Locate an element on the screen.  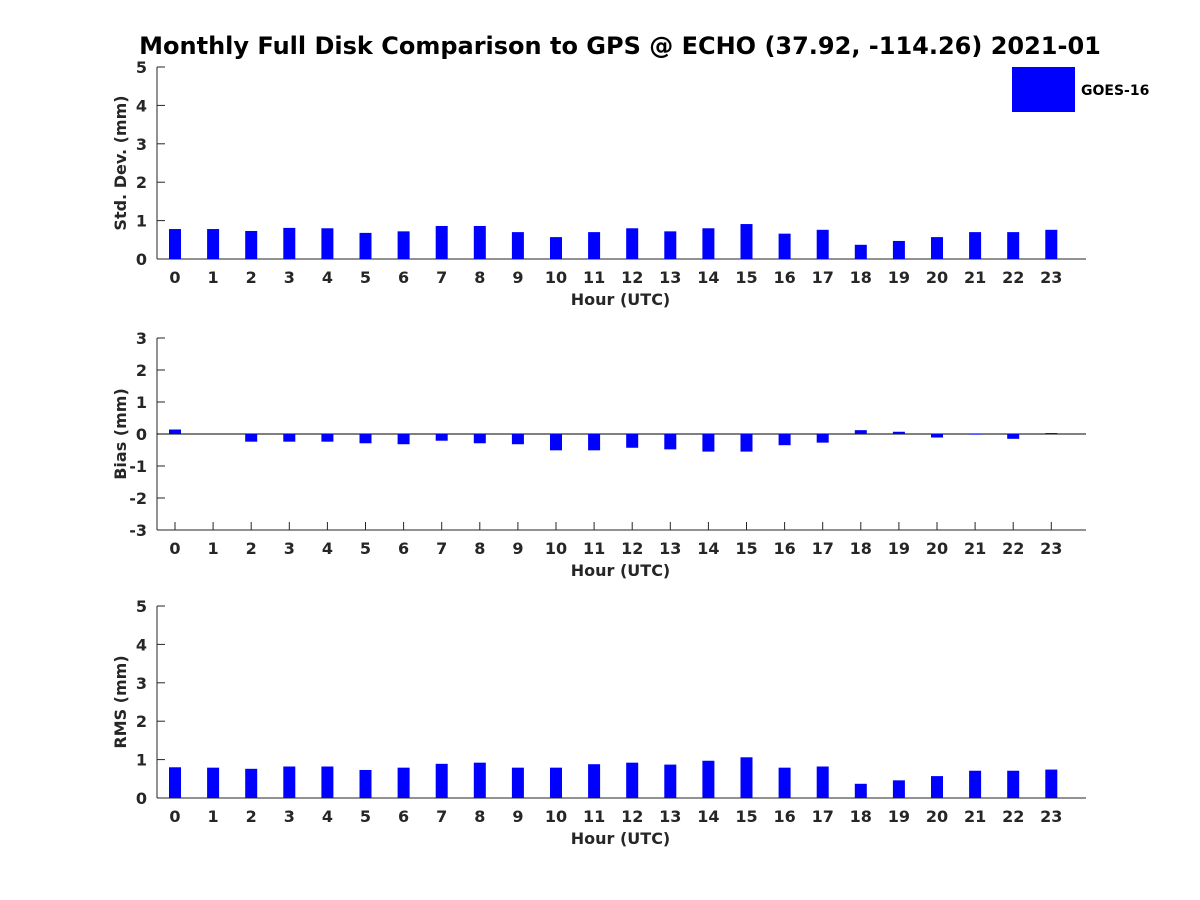
std-dev-x-tick-label: 11 is located at coordinates (594, 277).